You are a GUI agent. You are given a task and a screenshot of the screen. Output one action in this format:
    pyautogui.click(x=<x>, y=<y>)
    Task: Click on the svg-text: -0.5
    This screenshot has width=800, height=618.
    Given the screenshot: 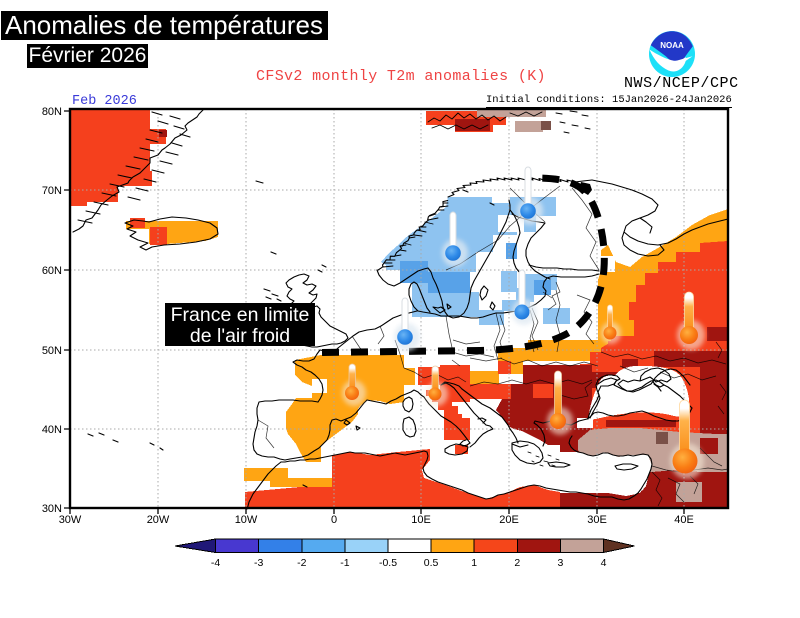 What is the action you would take?
    pyautogui.click(x=388, y=563)
    